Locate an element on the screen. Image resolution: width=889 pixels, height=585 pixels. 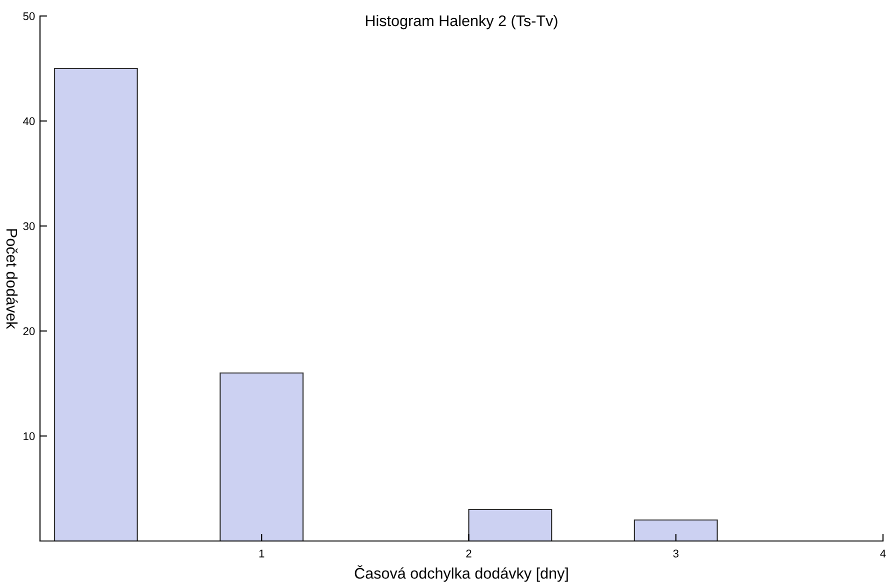
x-tick-label: 3 is located at coordinates (675, 554).